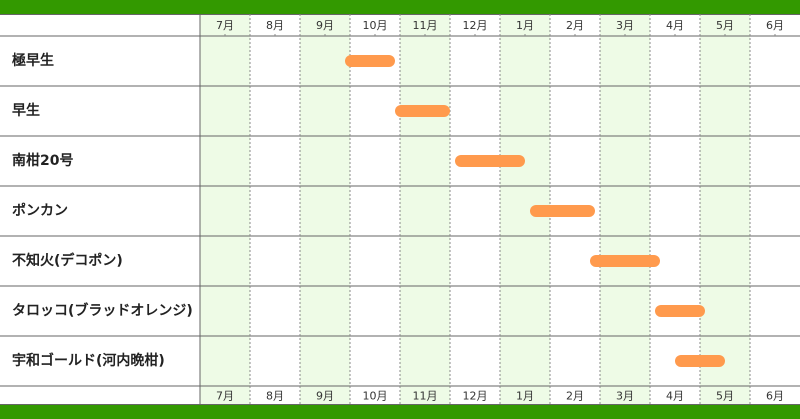 Image resolution: width=800 pixels, height=419 pixels. I want to click on row-label: ポンカン, so click(40, 210).